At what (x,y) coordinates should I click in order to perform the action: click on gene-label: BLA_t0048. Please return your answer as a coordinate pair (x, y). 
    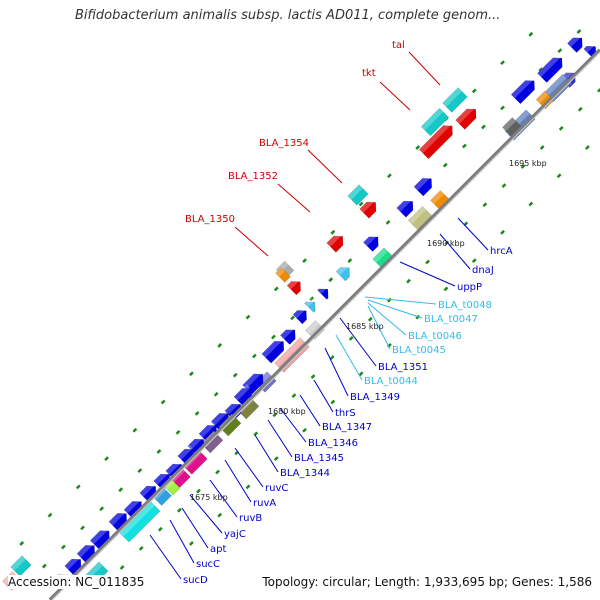
    Looking at the image, I should click on (465, 305).